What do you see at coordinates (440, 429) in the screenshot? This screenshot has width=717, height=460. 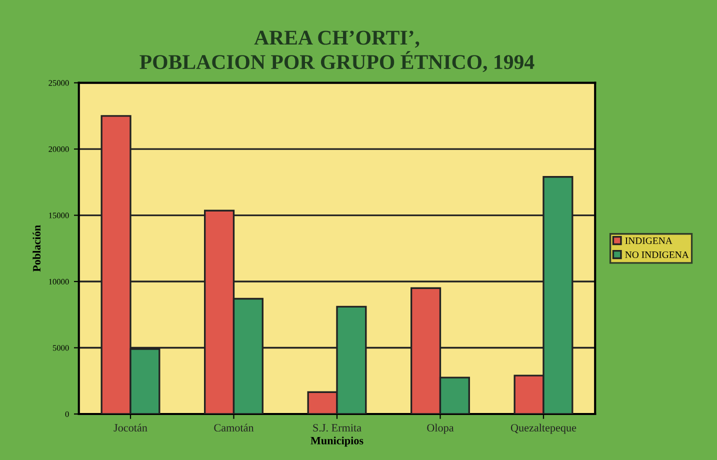 I see `x-tick-label: Olopa` at bounding box center [440, 429].